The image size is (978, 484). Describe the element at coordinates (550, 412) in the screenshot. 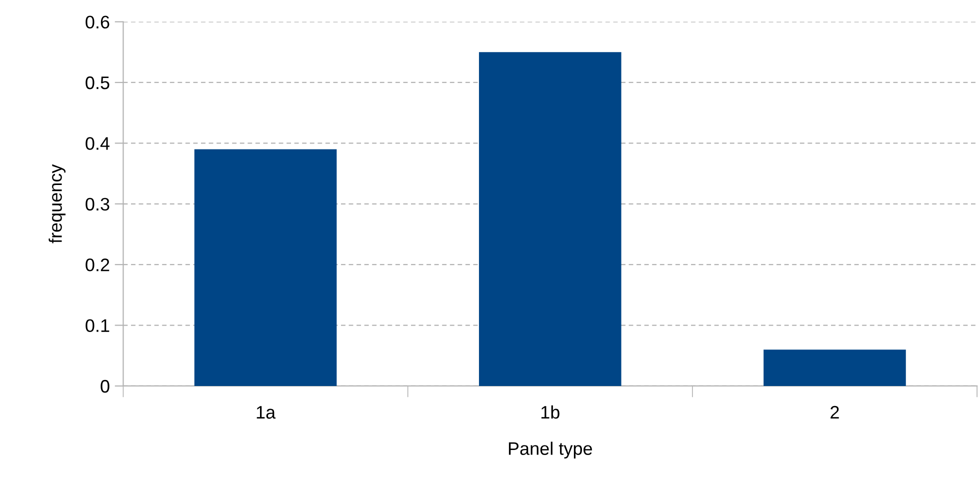

I see `x-tick-label: 1b` at that location.